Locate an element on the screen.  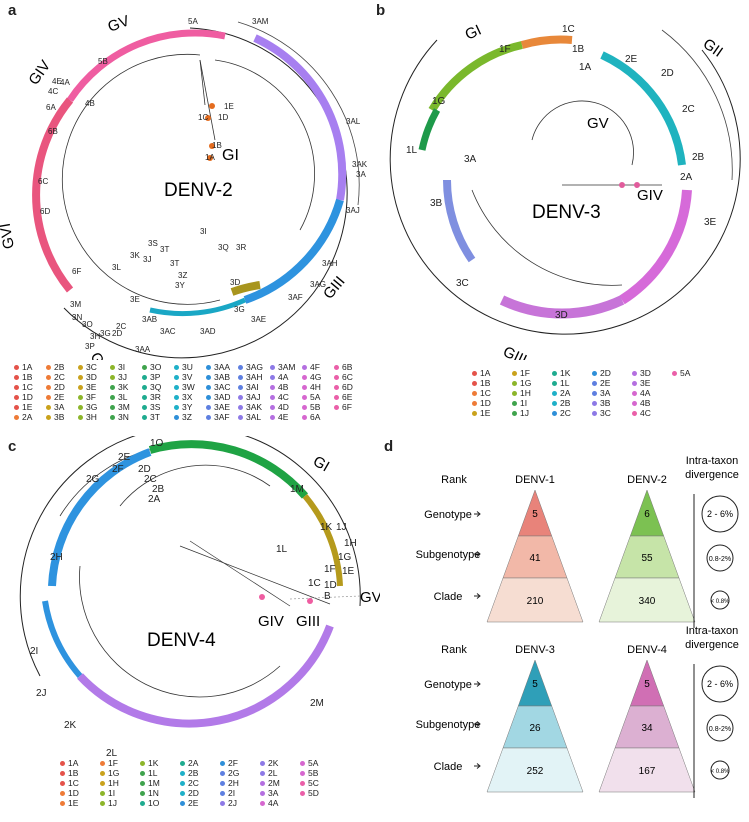
genotype-label: GIV is located at coordinates (39, 72).